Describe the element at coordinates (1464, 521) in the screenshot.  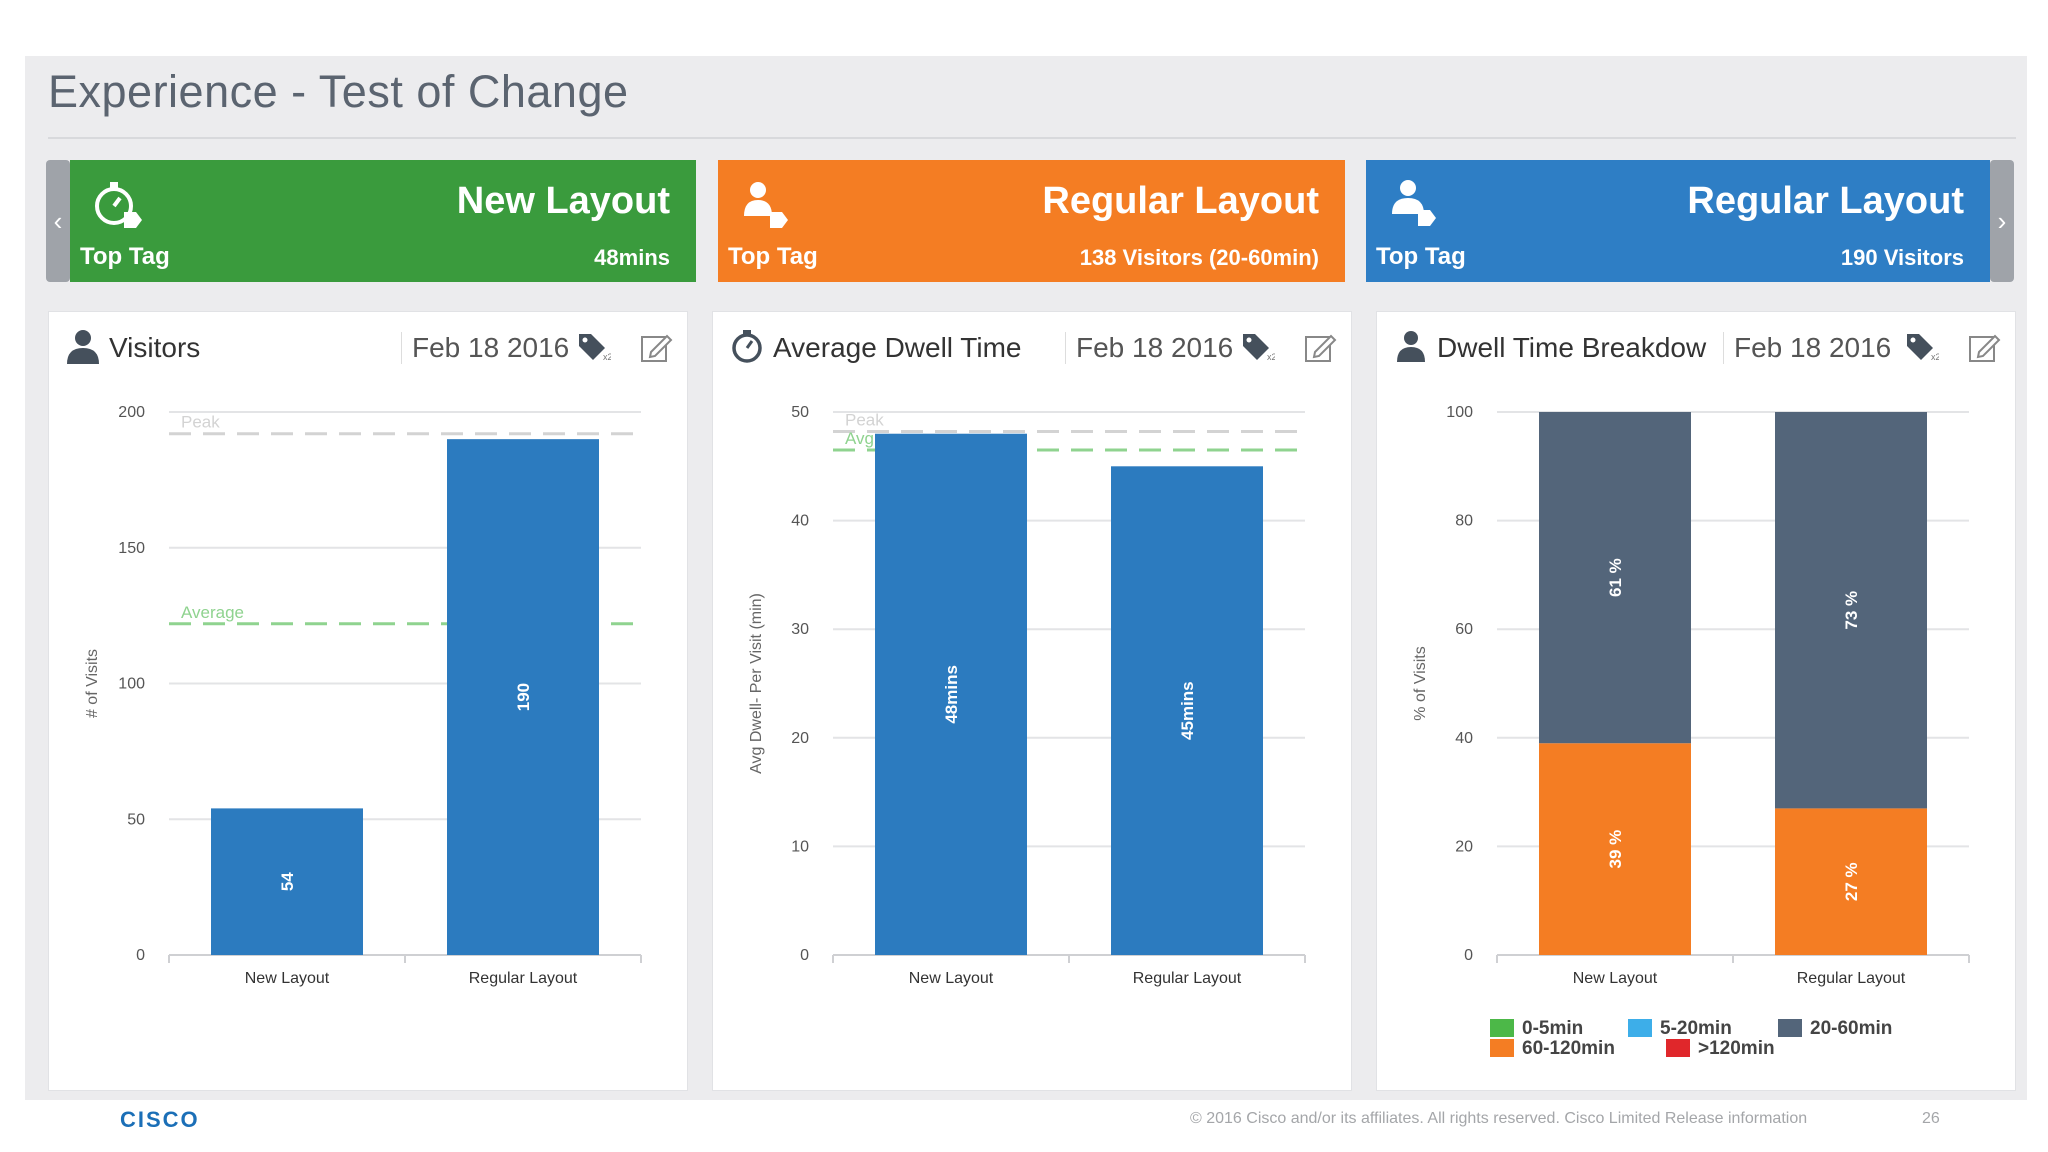
I see `y-tick-label: 80` at that location.